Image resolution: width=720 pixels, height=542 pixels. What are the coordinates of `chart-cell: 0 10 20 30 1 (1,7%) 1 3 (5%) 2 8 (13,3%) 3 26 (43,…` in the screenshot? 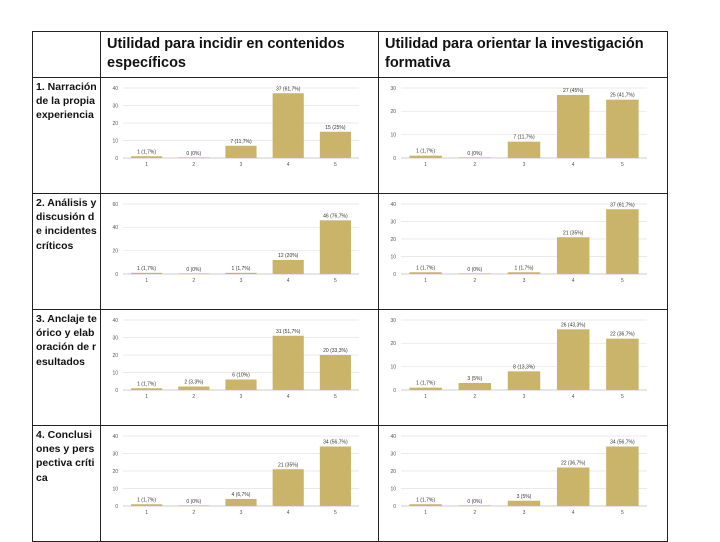 It's located at (523, 367).